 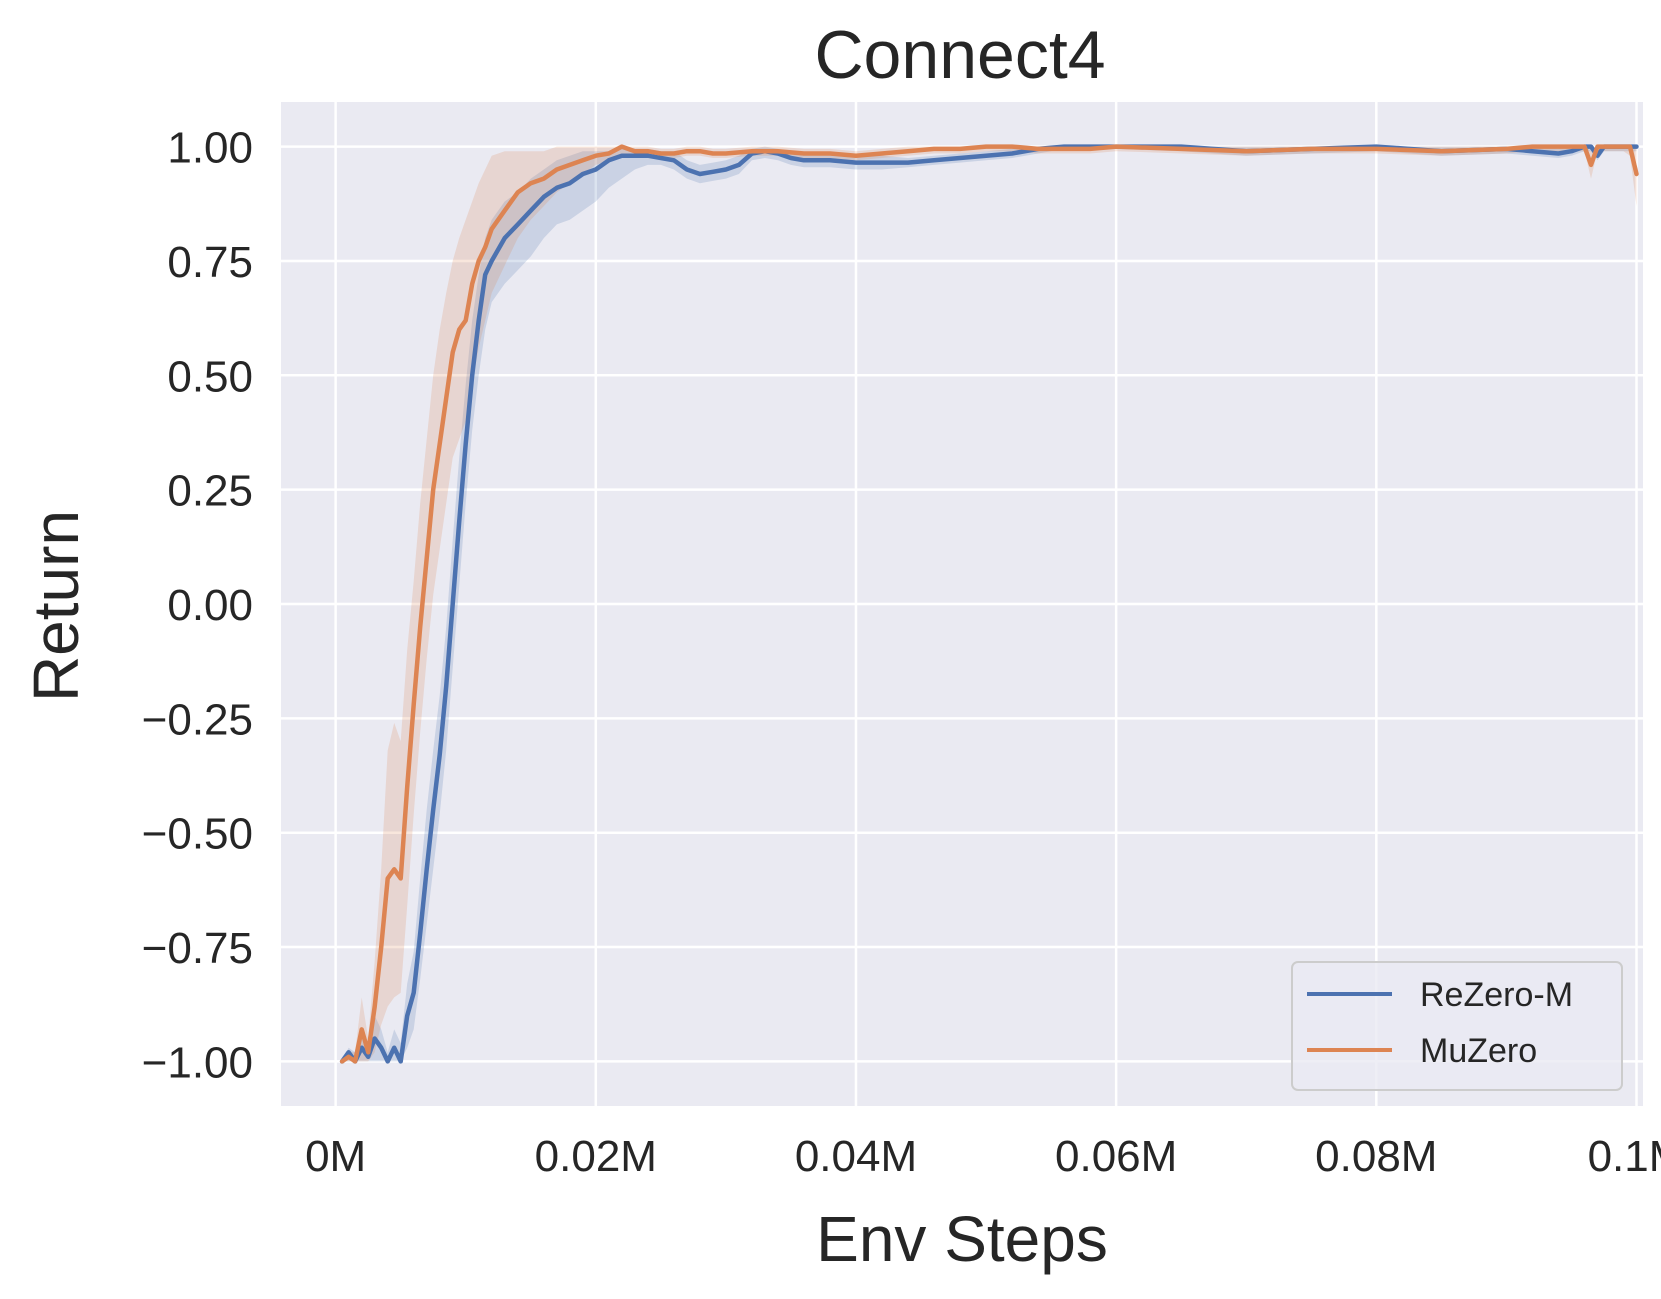 I want to click on y-axis-ticks: 1.00 0.75 0.50 0.25 0.00 −0.25 −0.50 −0.75 −1.00, so click(x=197, y=606).